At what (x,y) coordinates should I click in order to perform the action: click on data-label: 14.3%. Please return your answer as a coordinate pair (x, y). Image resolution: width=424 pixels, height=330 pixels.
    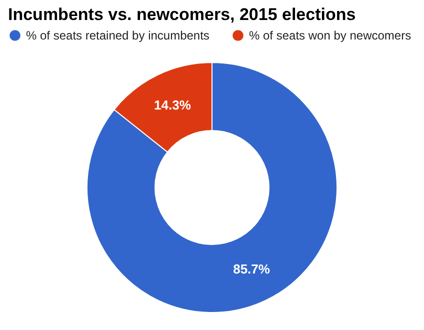
    Looking at the image, I should click on (173, 105).